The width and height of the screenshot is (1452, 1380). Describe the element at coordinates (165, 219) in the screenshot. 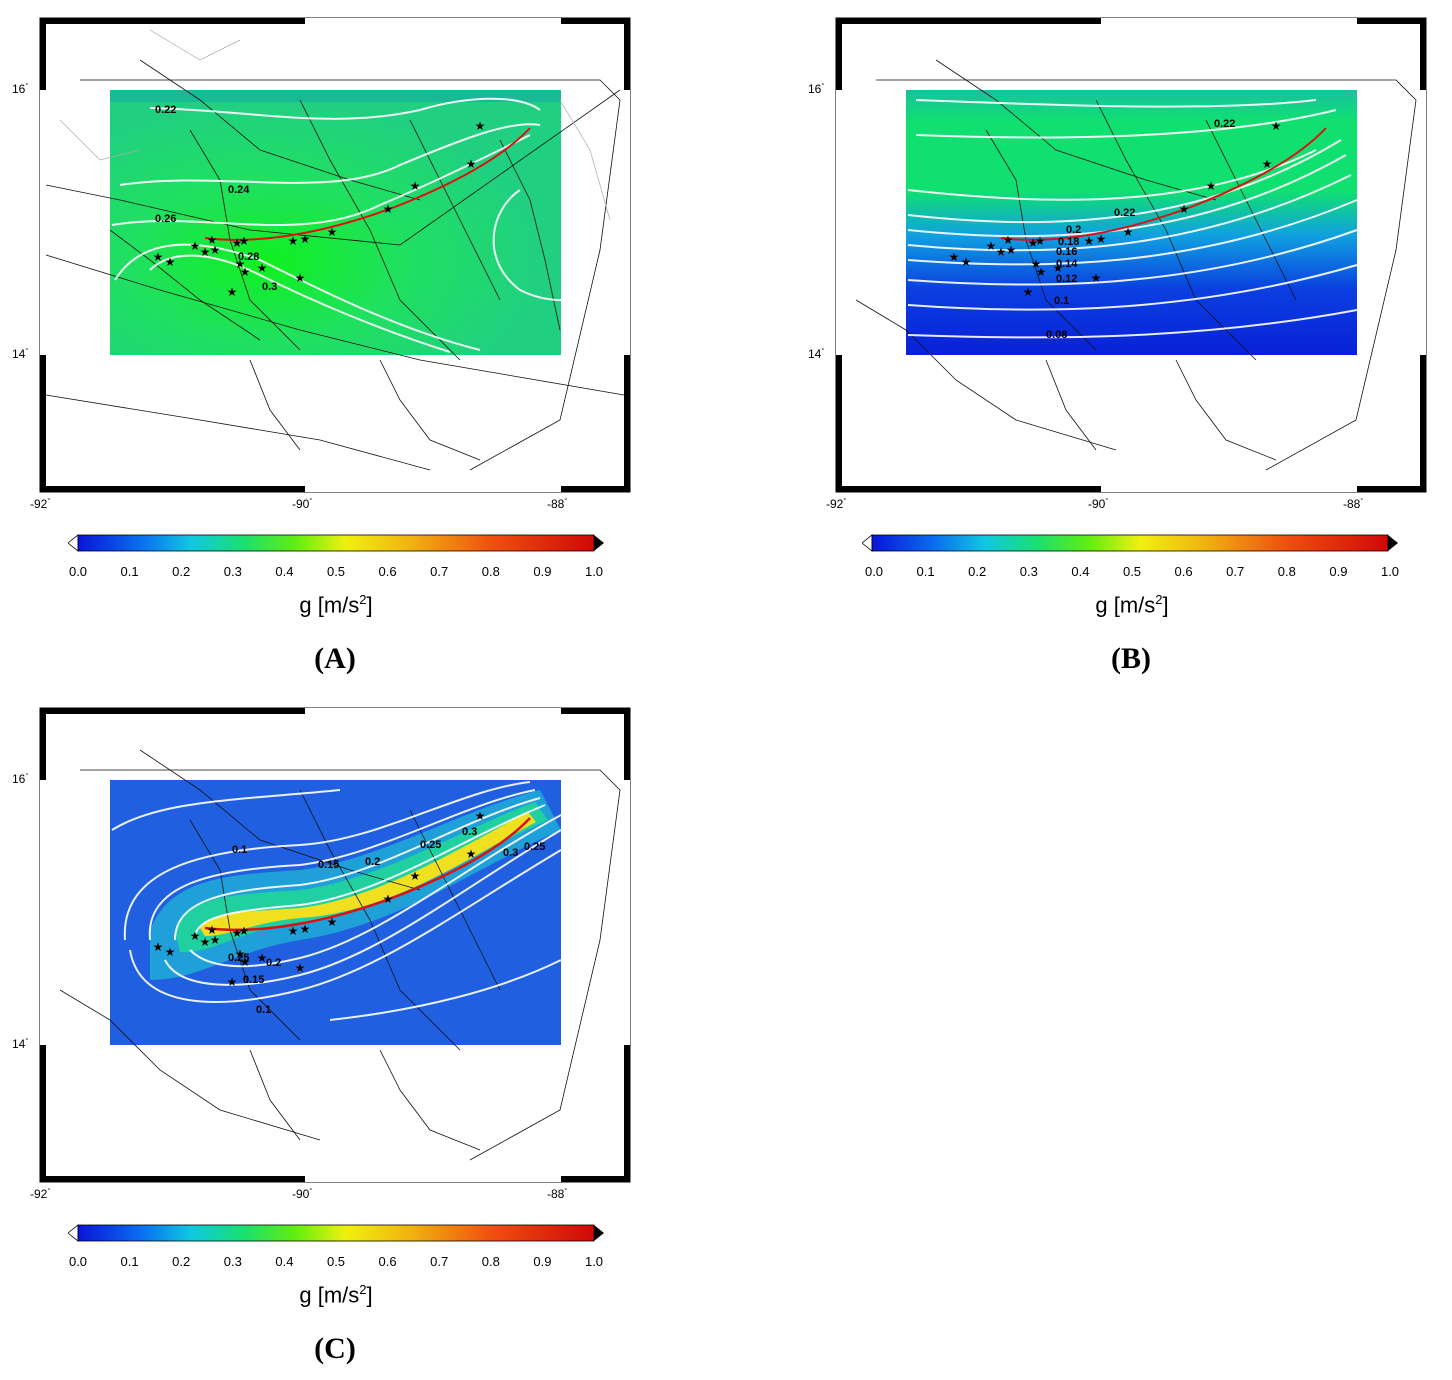

I see `contour-label: 0.26` at that location.